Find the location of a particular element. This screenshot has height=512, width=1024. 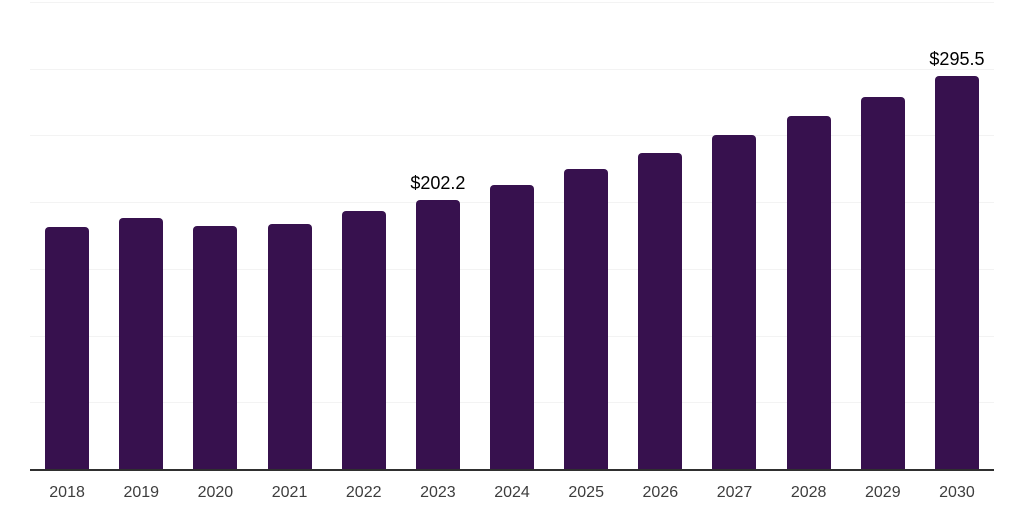

bar-slot-2026 is located at coordinates (660, 236).